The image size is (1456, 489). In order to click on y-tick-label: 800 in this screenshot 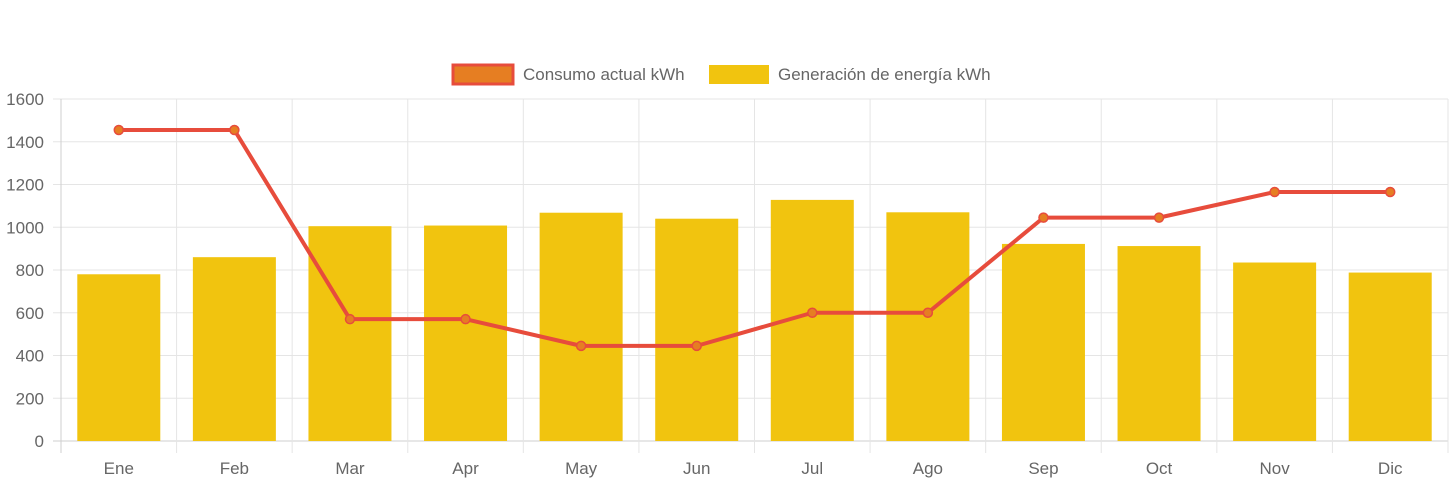, I will do `click(30, 270)`.